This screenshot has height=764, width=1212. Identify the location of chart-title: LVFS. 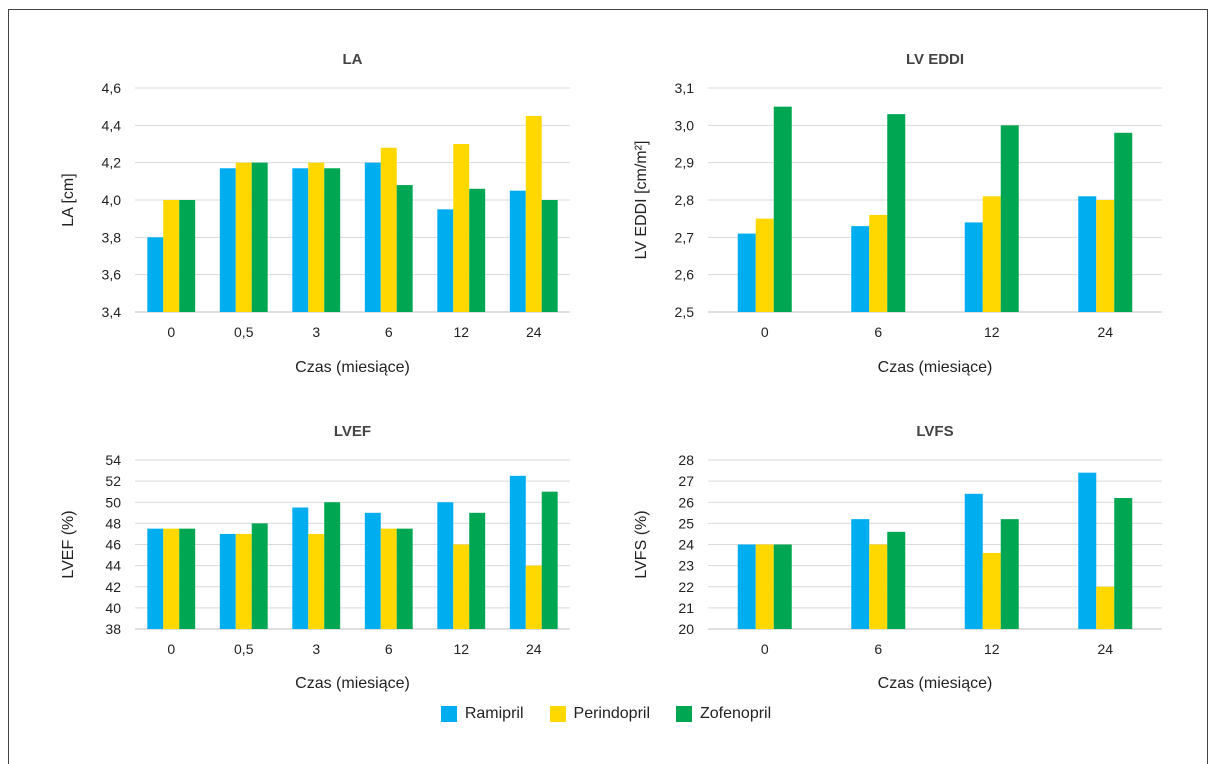
(934, 431).